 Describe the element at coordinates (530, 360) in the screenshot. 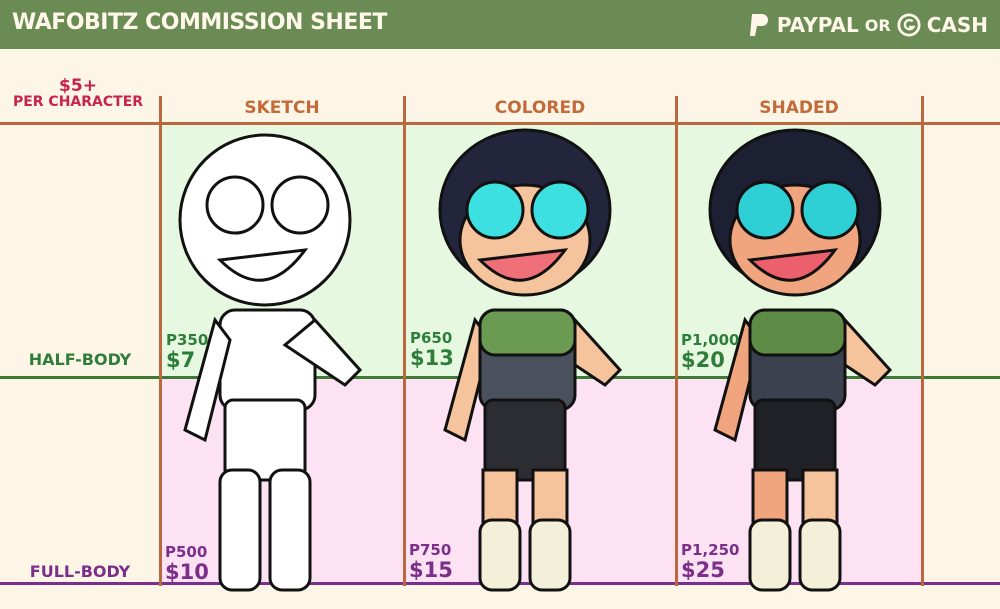

I see `colored-character-illustration` at that location.